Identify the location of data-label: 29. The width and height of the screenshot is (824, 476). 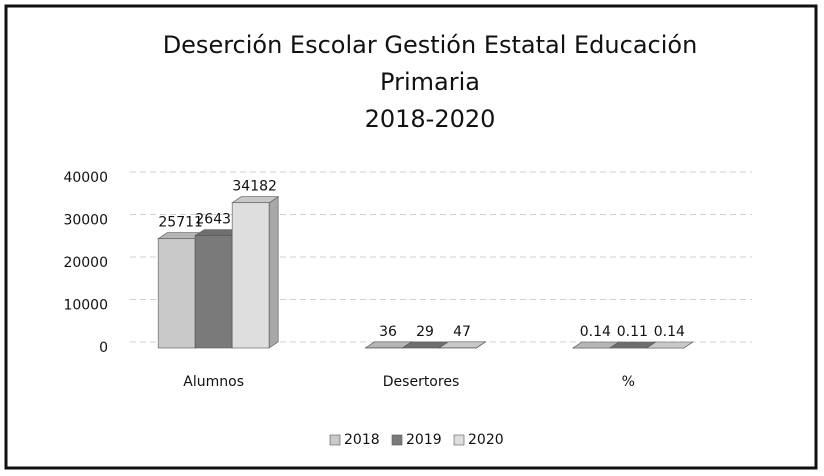
(425, 332).